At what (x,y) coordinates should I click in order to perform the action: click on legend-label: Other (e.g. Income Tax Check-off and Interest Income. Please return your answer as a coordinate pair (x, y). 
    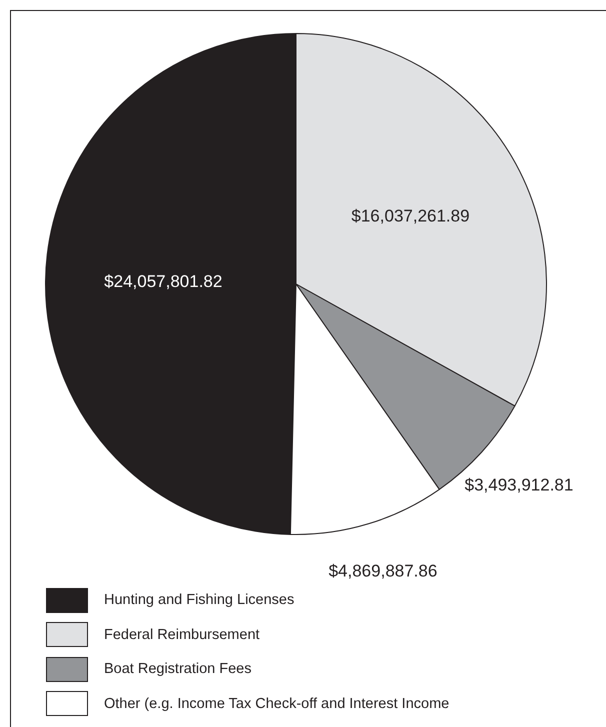
    Looking at the image, I should click on (277, 704).